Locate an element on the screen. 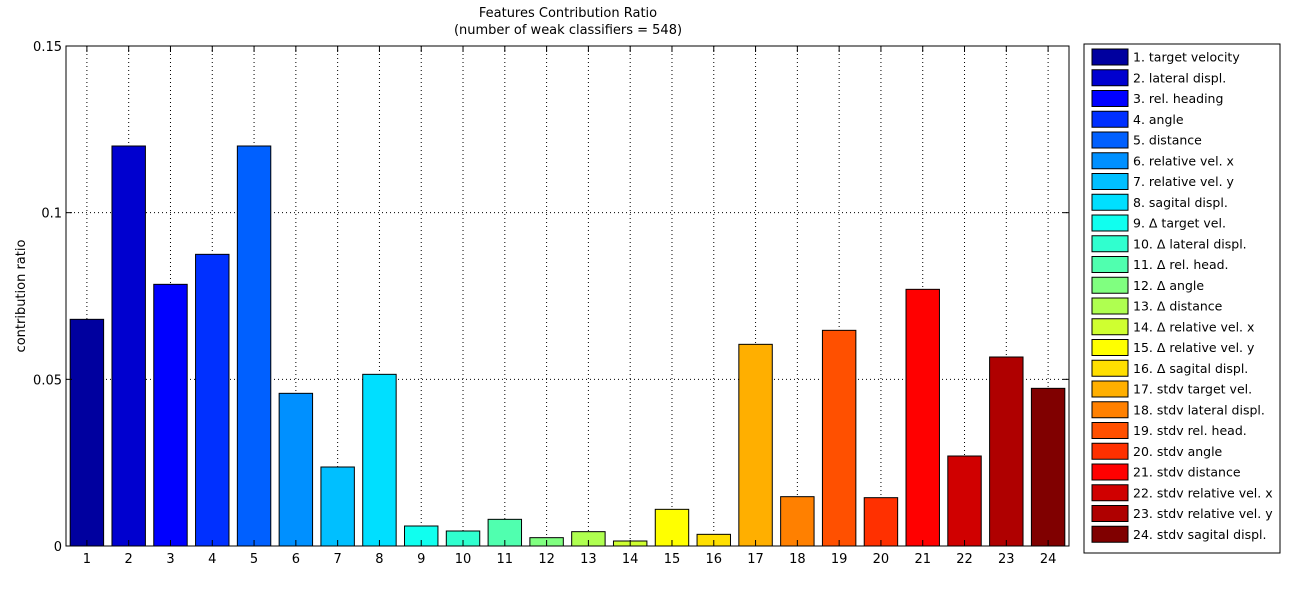  x-tick-label: 4 is located at coordinates (212, 559).